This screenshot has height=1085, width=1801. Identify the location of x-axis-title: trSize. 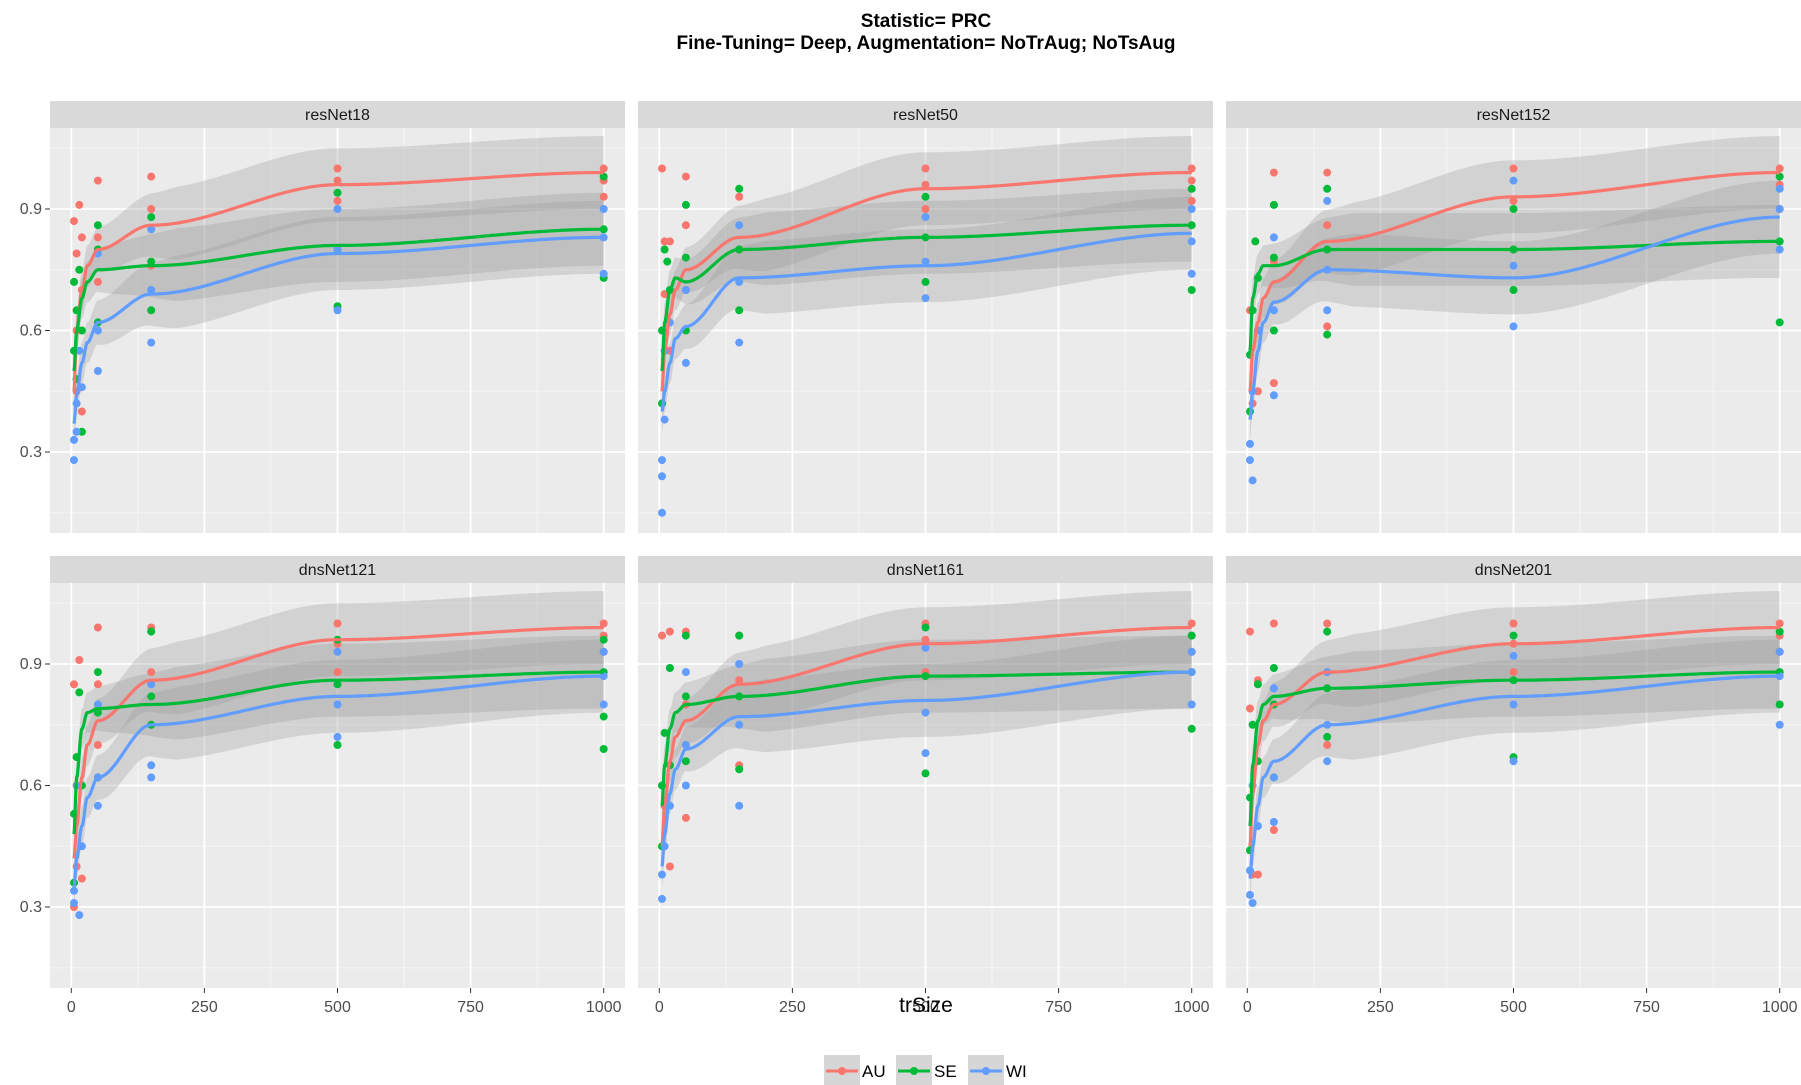
(926, 1005).